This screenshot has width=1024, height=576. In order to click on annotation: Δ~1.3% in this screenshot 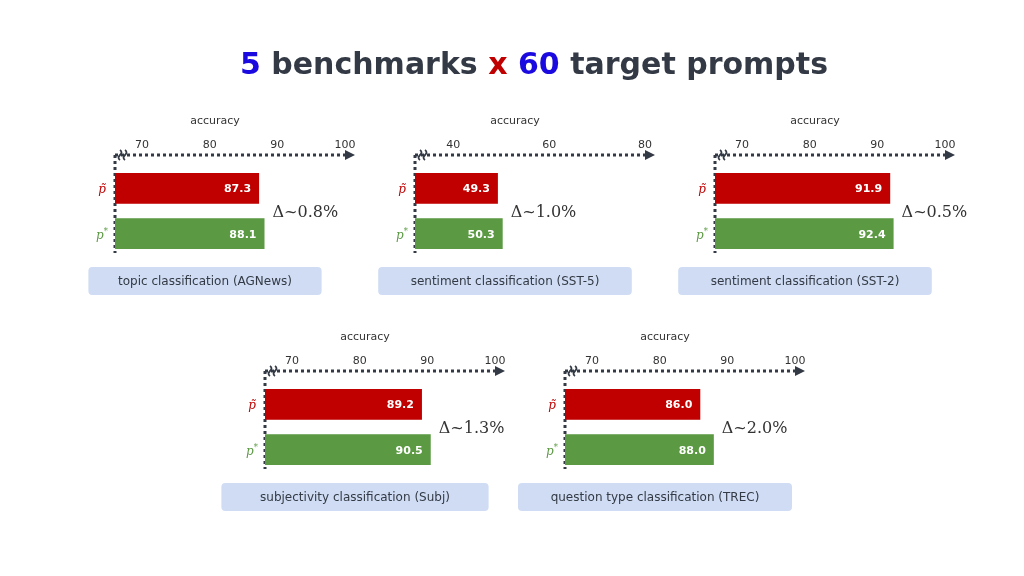, I will do `click(471, 427)`.